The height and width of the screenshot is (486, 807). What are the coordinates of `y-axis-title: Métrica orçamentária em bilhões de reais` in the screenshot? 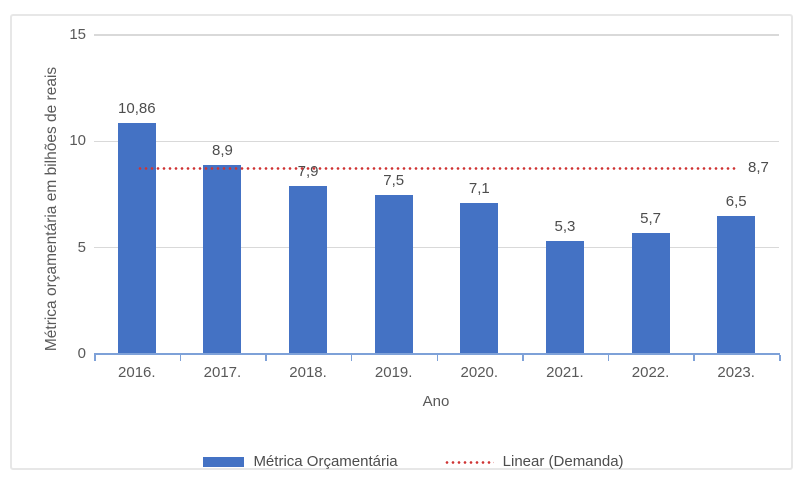 It's located at (51, 209).